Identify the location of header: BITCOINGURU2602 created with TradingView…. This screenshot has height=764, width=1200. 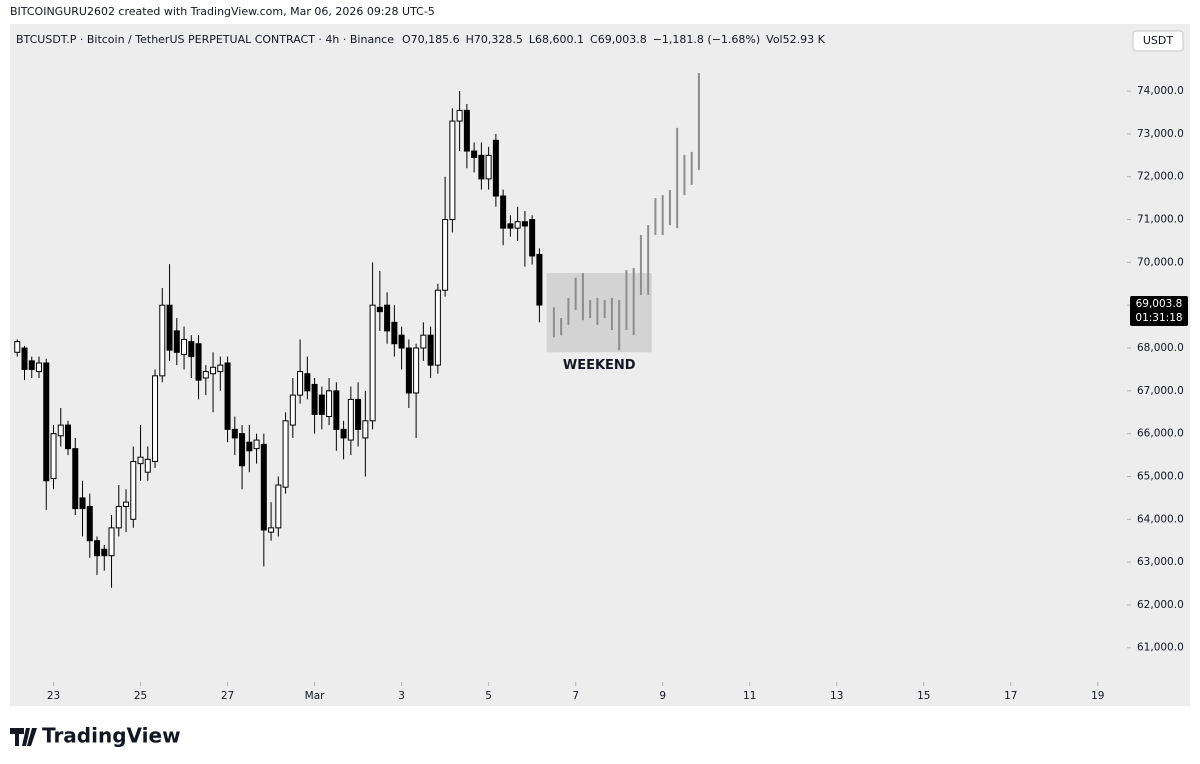
(222, 11).